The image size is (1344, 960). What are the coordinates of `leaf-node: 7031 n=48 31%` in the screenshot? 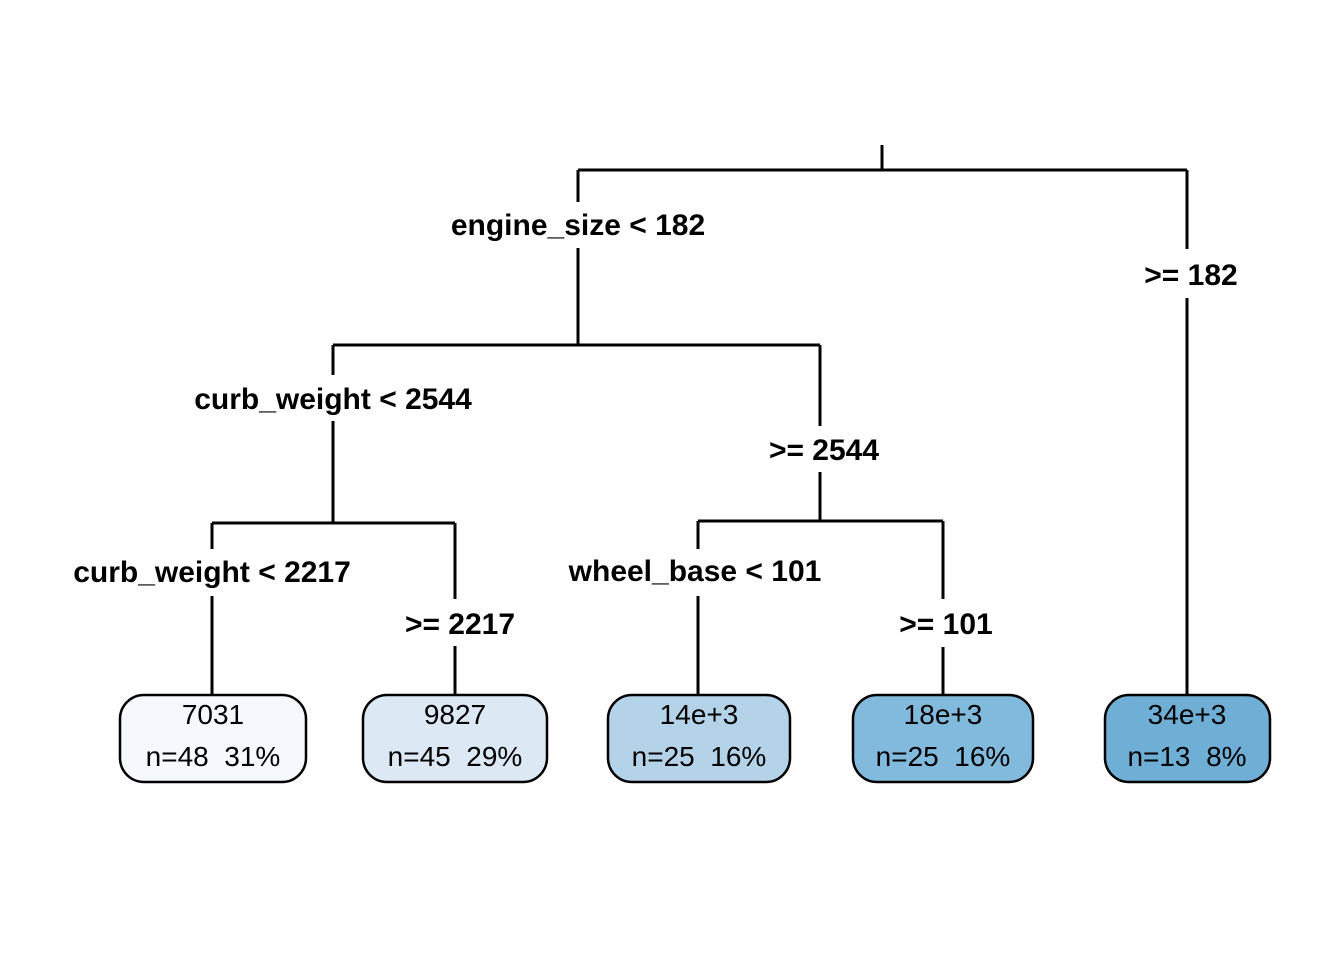 It's located at (213, 738).